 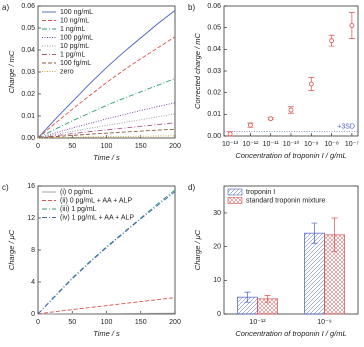 I want to click on x-tick-label: 10⁻⁷, so click(x=352, y=144).